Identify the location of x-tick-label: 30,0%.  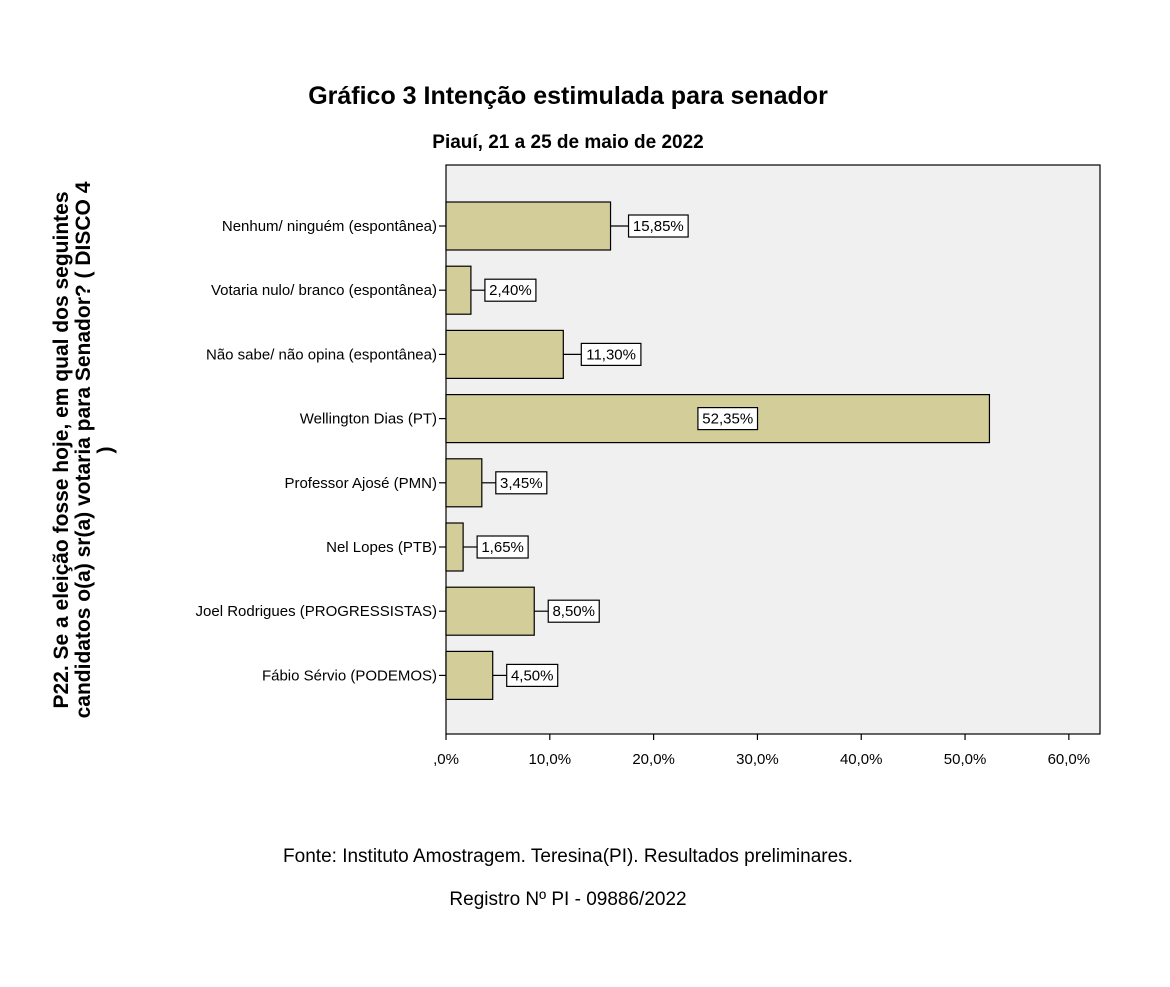
(757, 759).